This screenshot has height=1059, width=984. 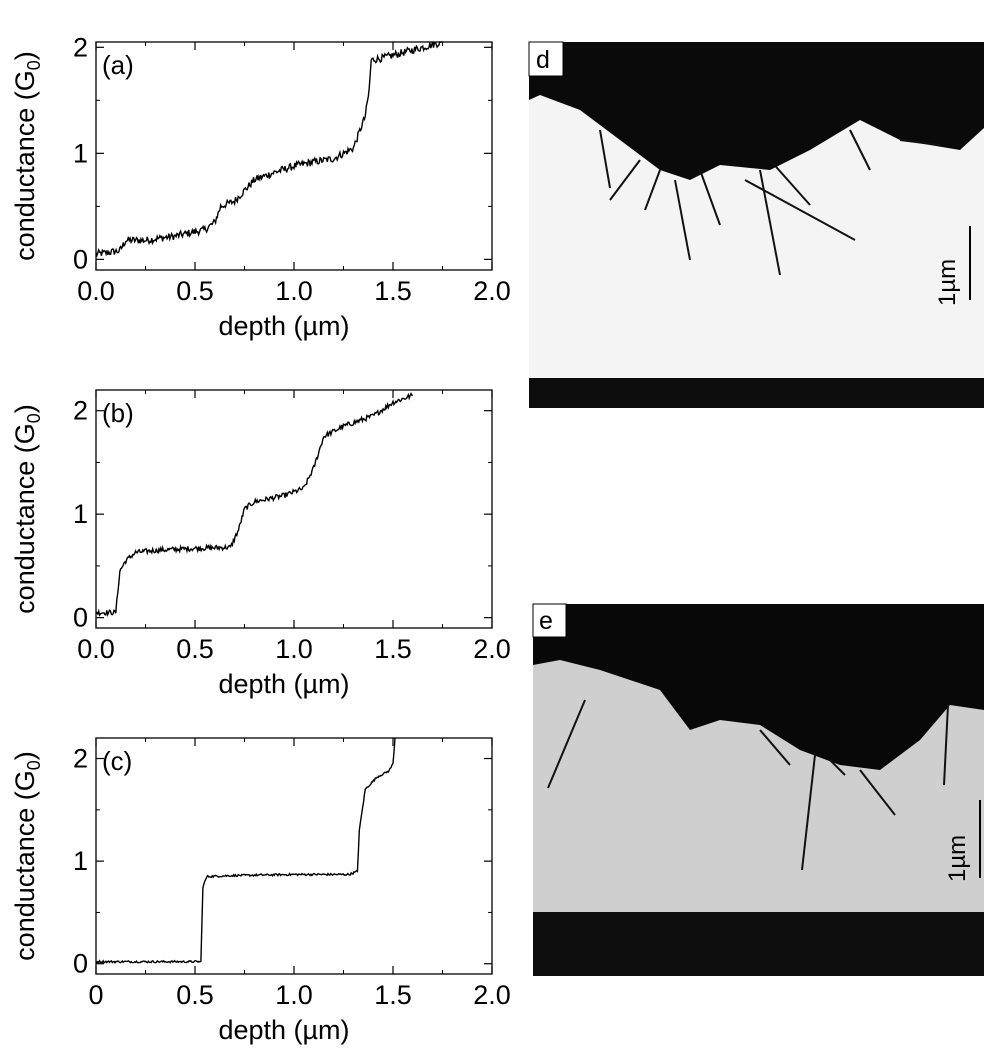 I want to click on panel-e-label: e, so click(x=546, y=621).